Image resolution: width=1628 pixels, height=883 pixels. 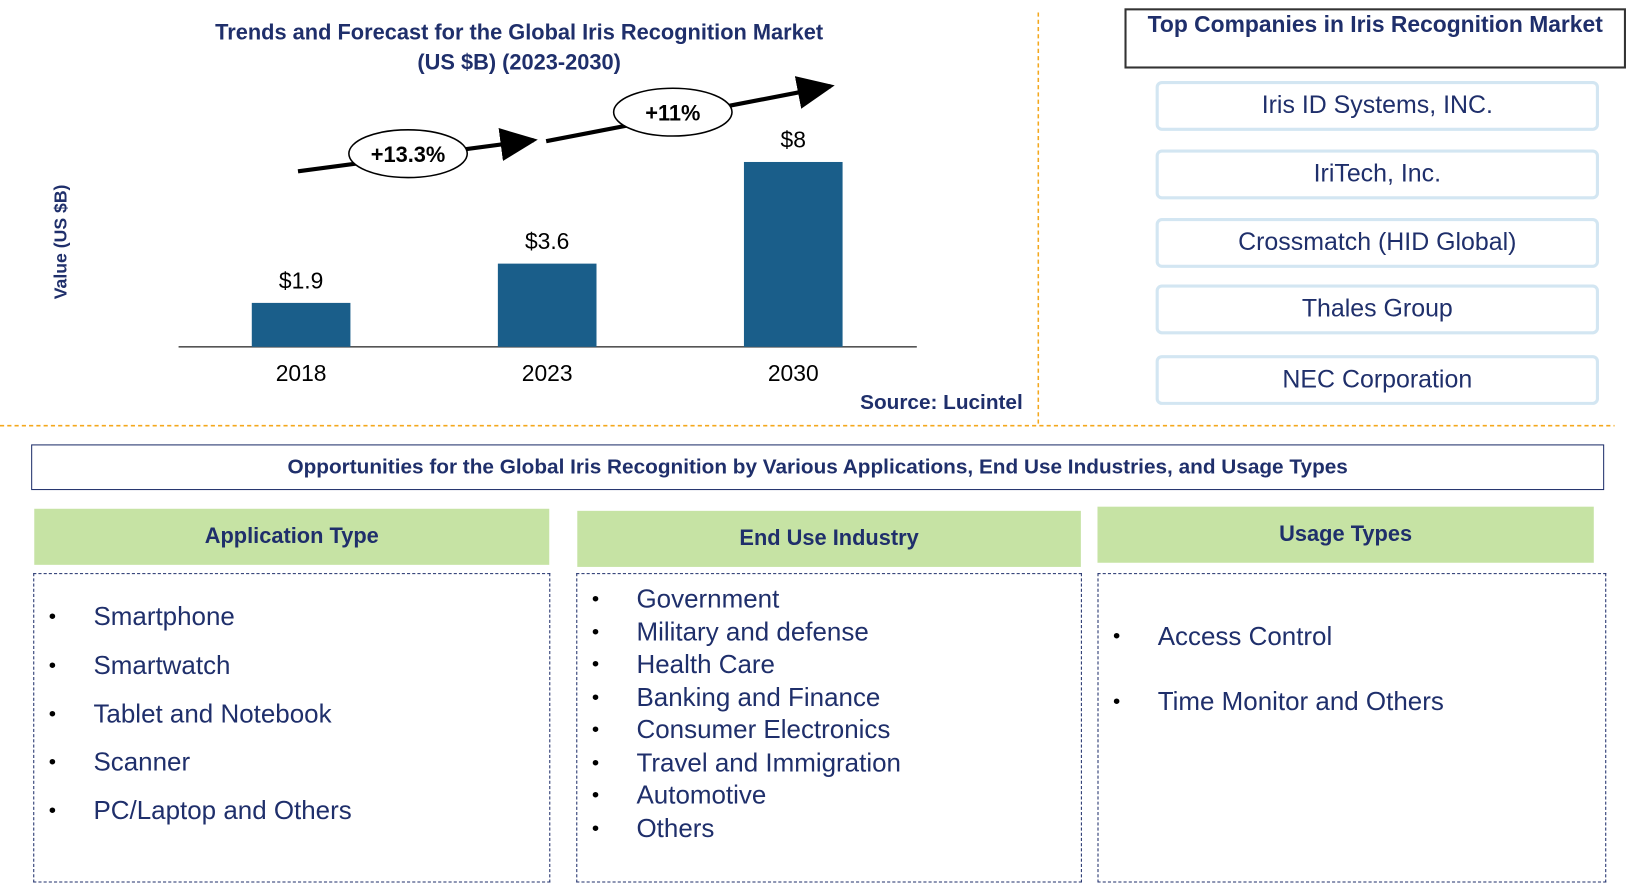 What do you see at coordinates (1377, 380) in the screenshot?
I see `company-item: NEC Corporation` at bounding box center [1377, 380].